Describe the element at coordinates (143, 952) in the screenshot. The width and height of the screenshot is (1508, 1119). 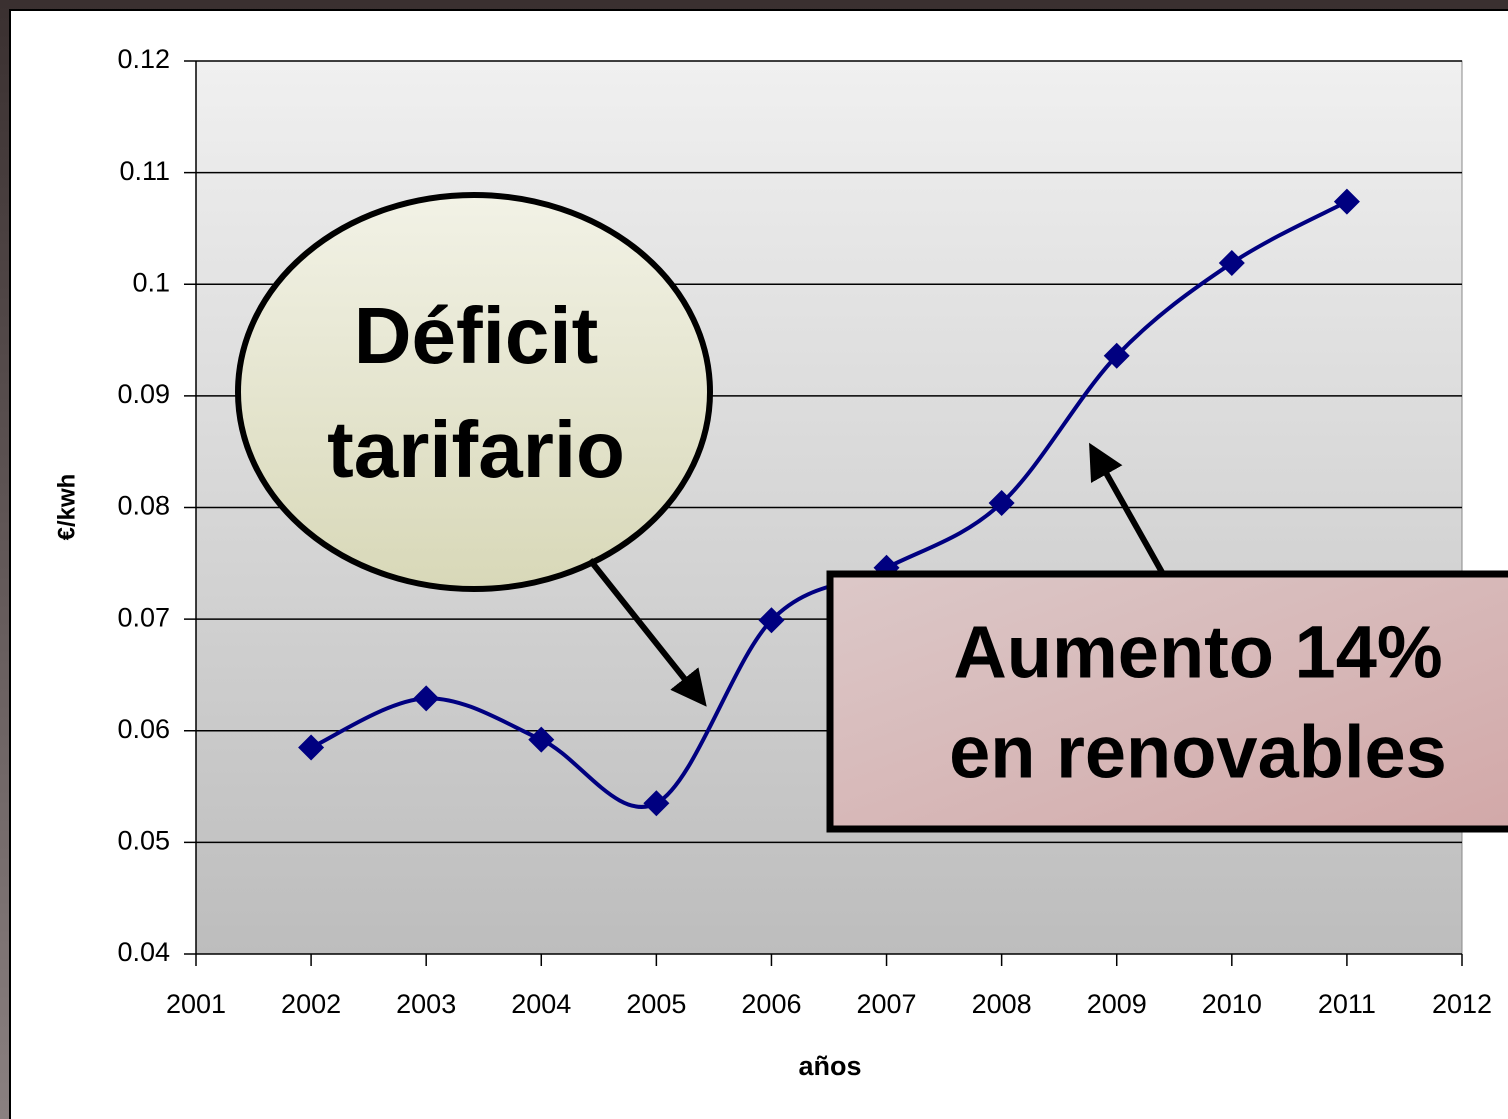
I see `y-tick-label: 0.04` at that location.